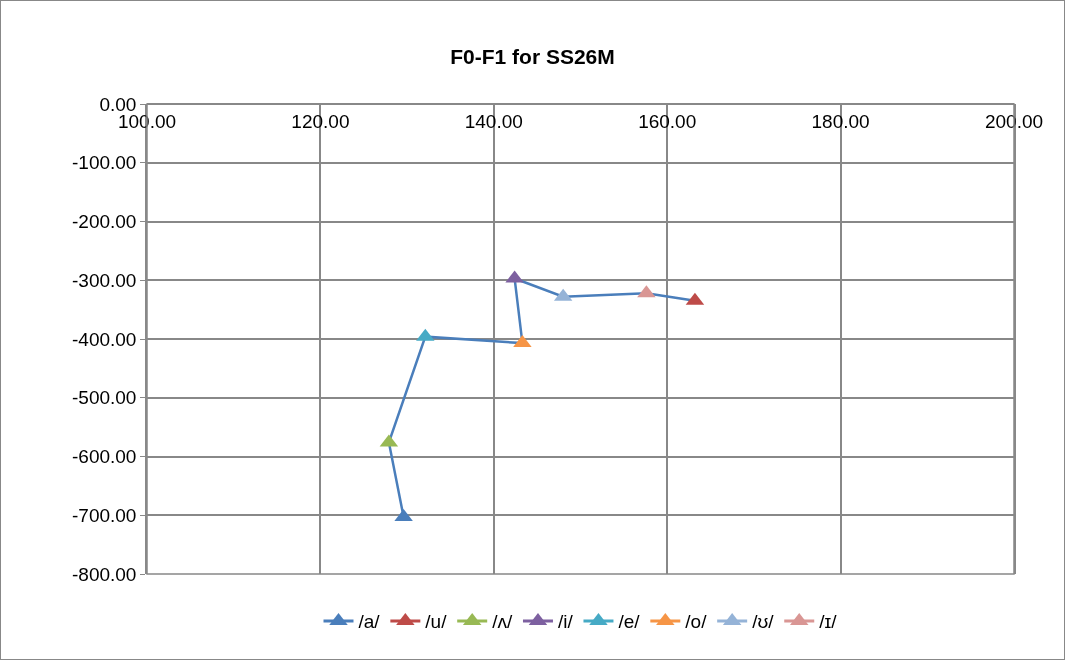 The height and width of the screenshot is (660, 1065). What do you see at coordinates (104, 280) in the screenshot?
I see `y-tick-label: -300.00` at bounding box center [104, 280].